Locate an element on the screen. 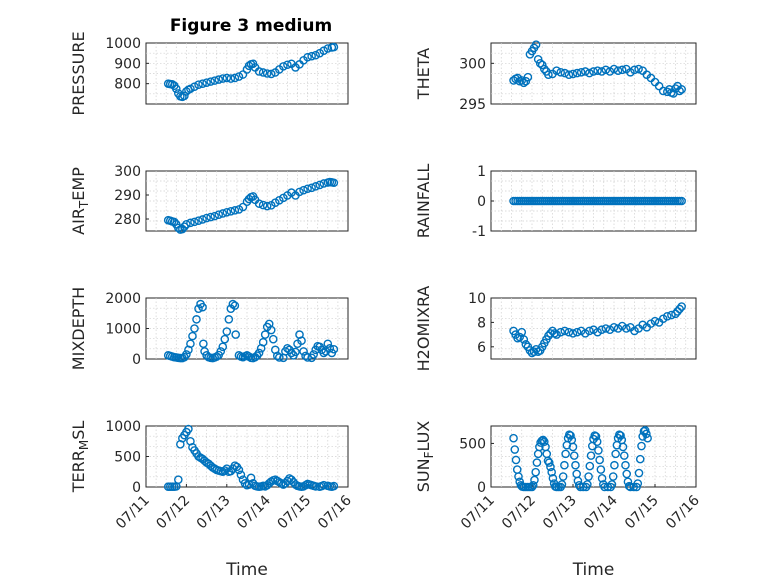  terr-msl-ylabel: TERRMSL is located at coordinates (80, 457).